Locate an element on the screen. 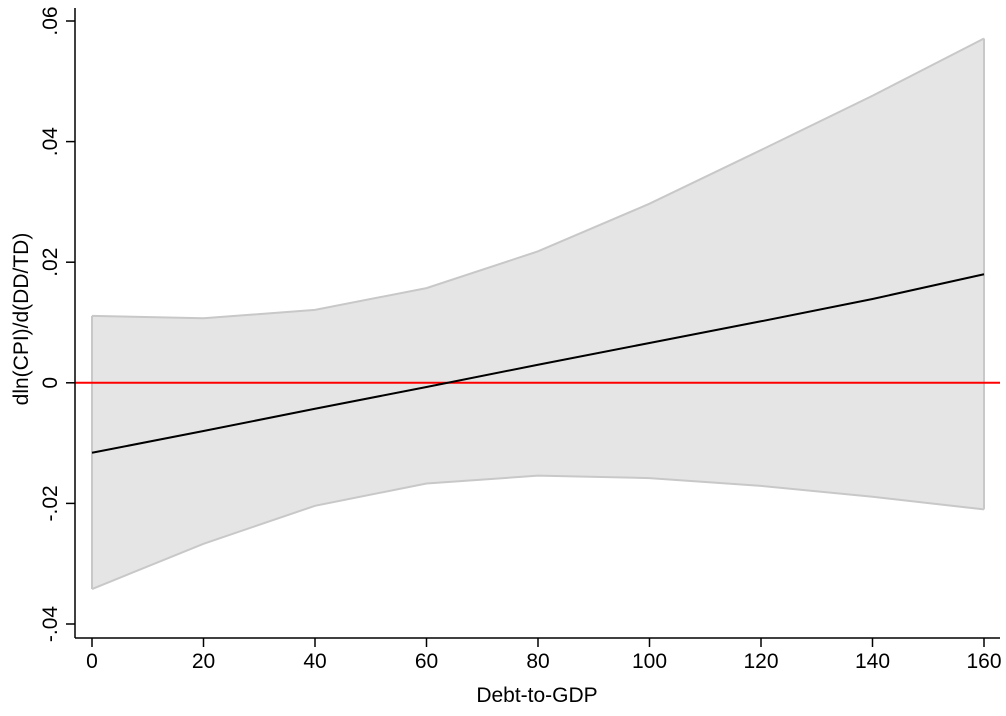  band-lower-edge is located at coordinates (538, 532).